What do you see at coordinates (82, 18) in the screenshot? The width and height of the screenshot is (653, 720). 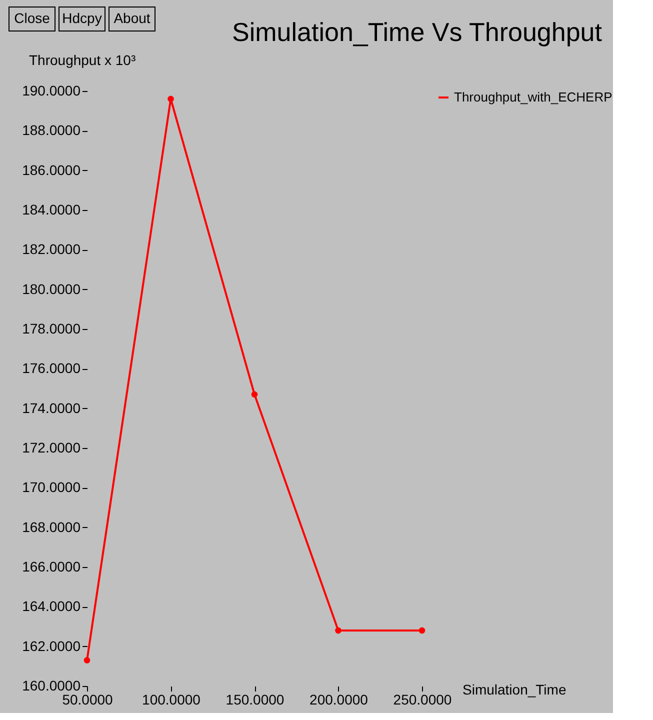 I see `text: Hdcpy` at bounding box center [82, 18].